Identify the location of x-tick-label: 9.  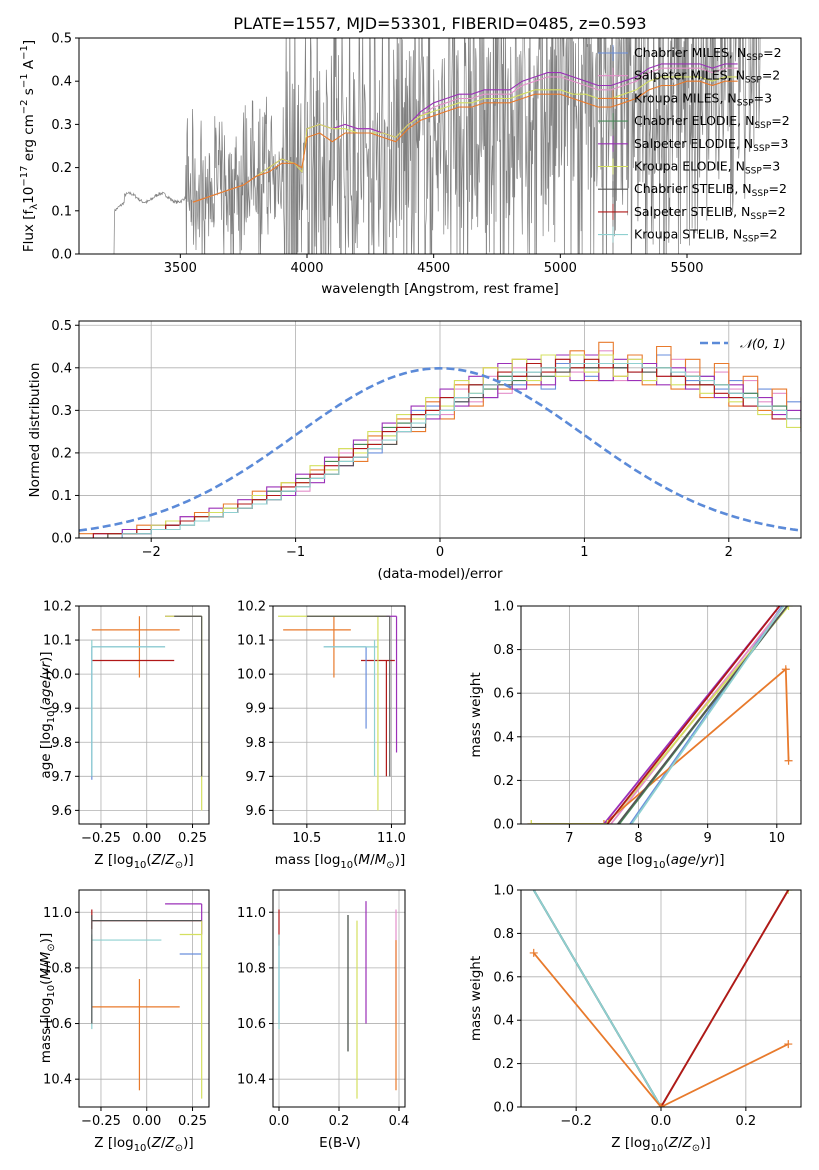
(708, 838).